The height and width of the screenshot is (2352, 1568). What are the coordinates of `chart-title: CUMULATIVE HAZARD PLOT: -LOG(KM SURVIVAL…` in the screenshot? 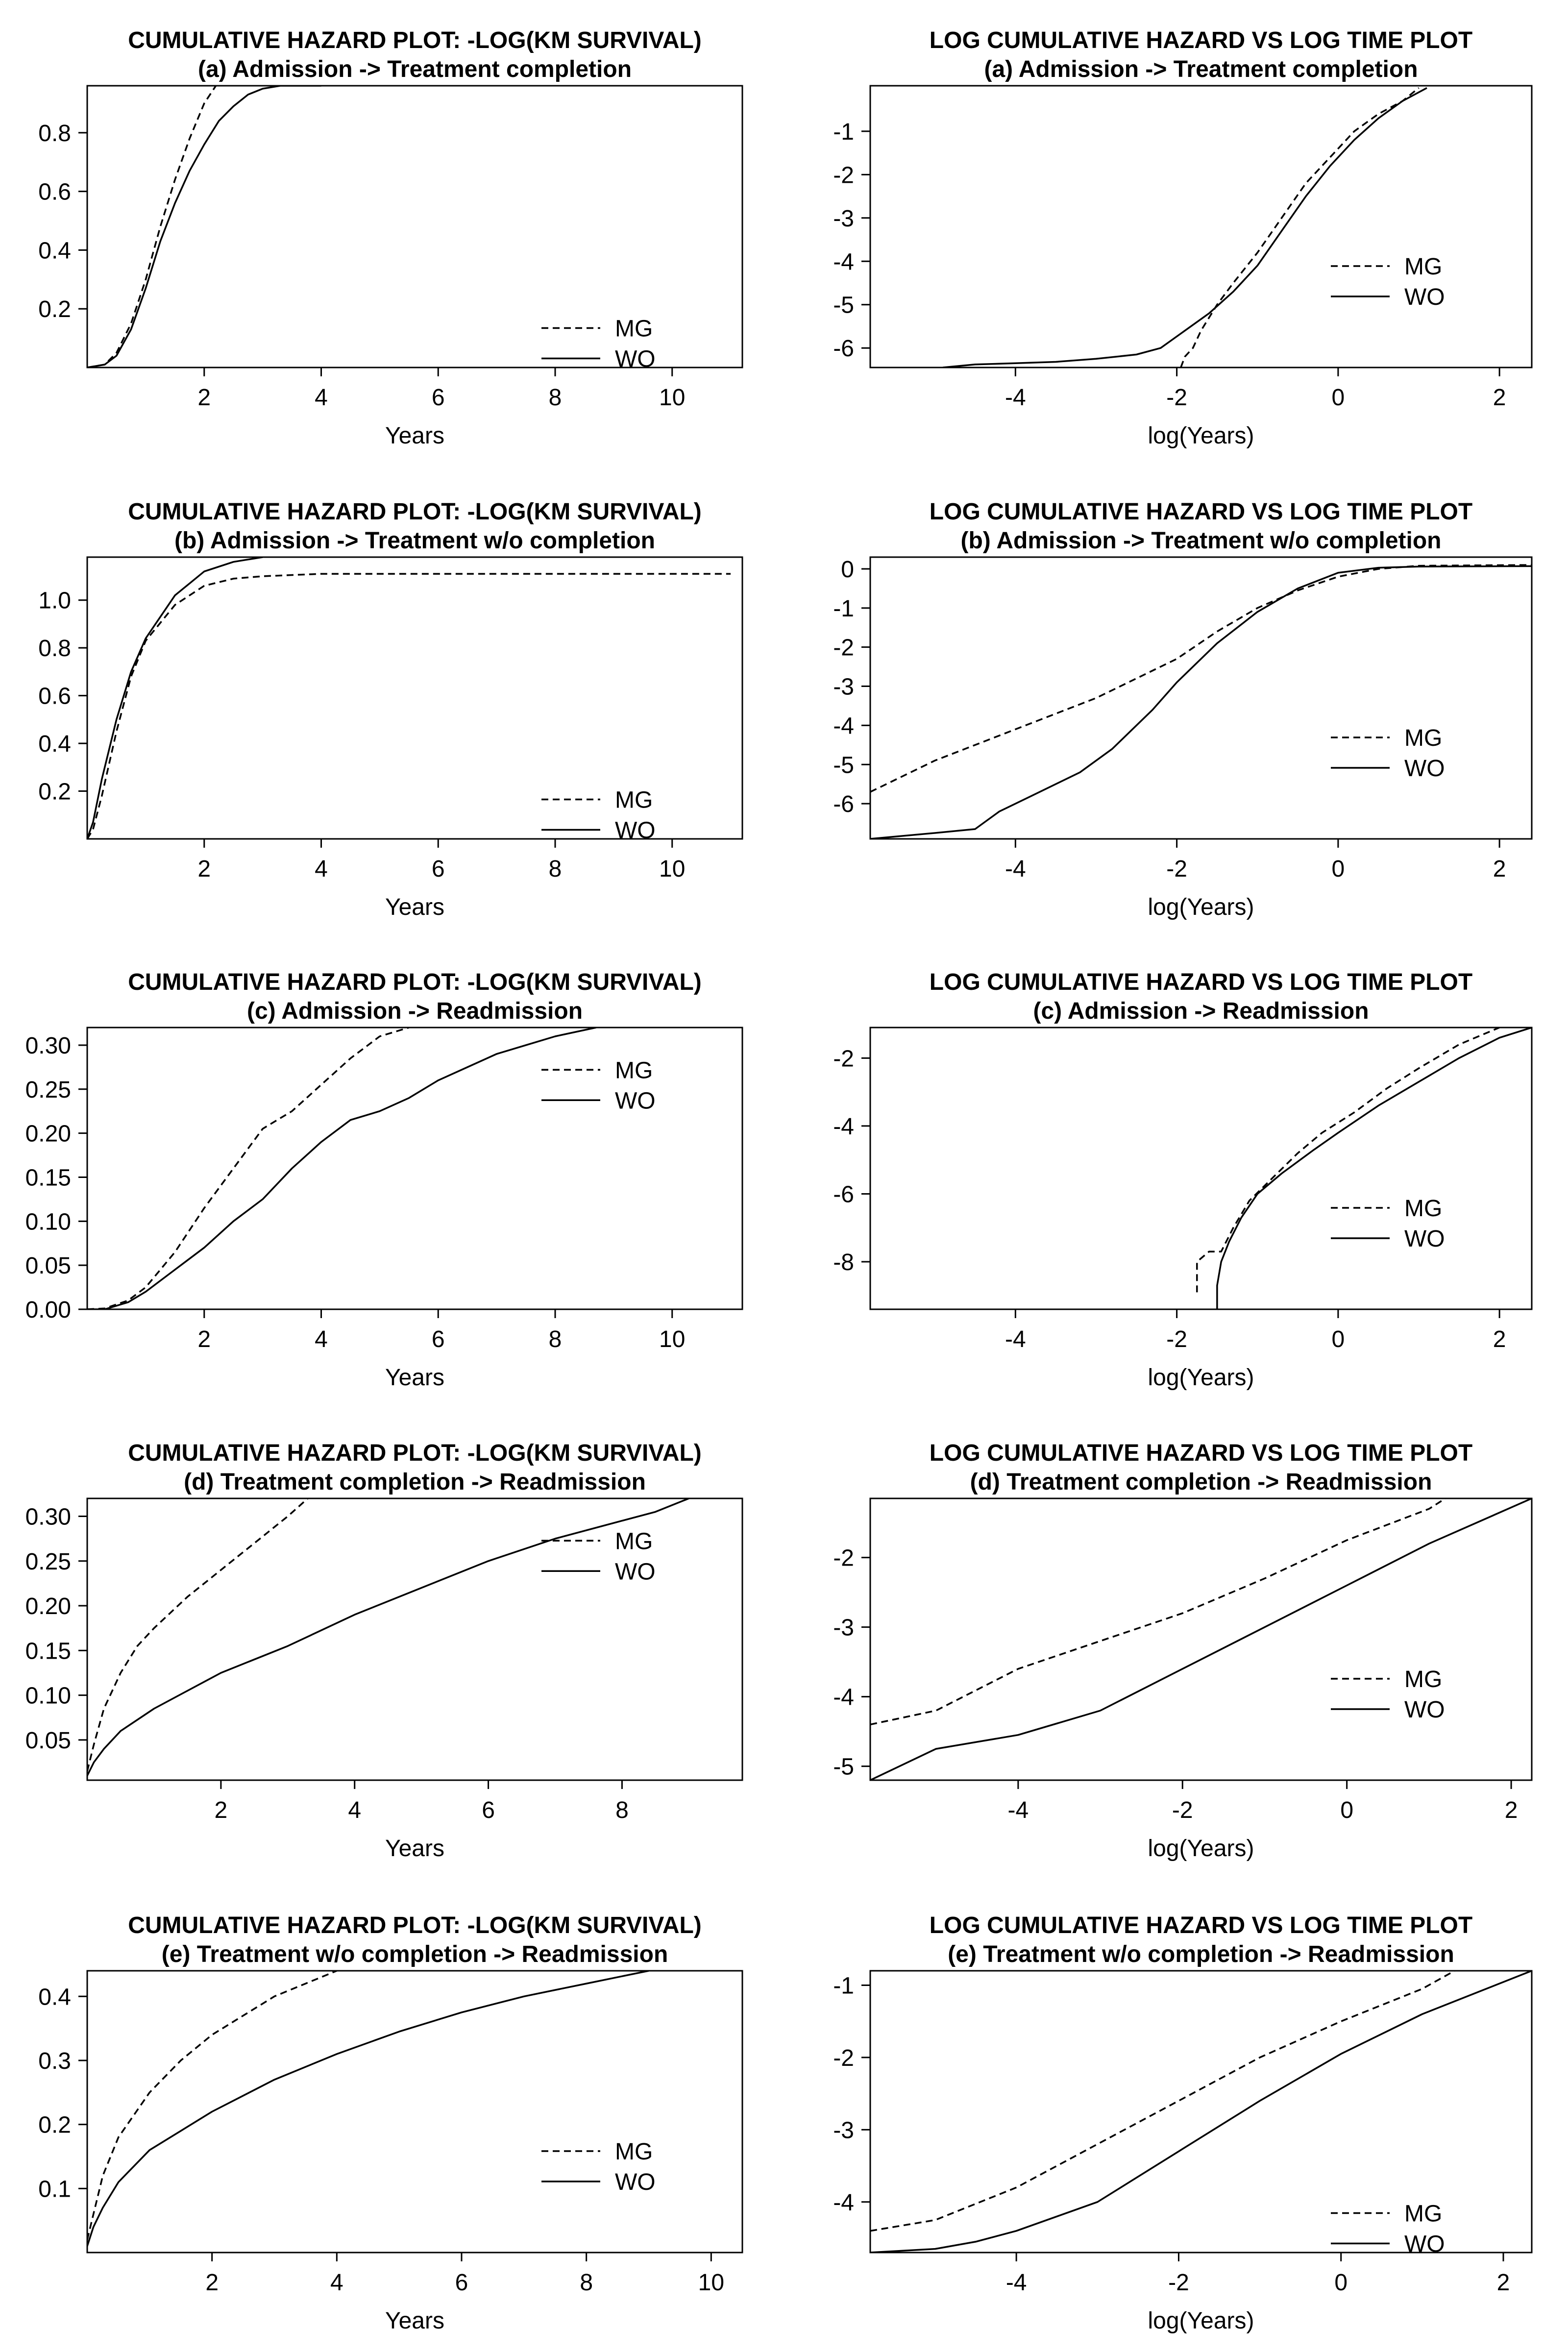 It's located at (415, 1925).